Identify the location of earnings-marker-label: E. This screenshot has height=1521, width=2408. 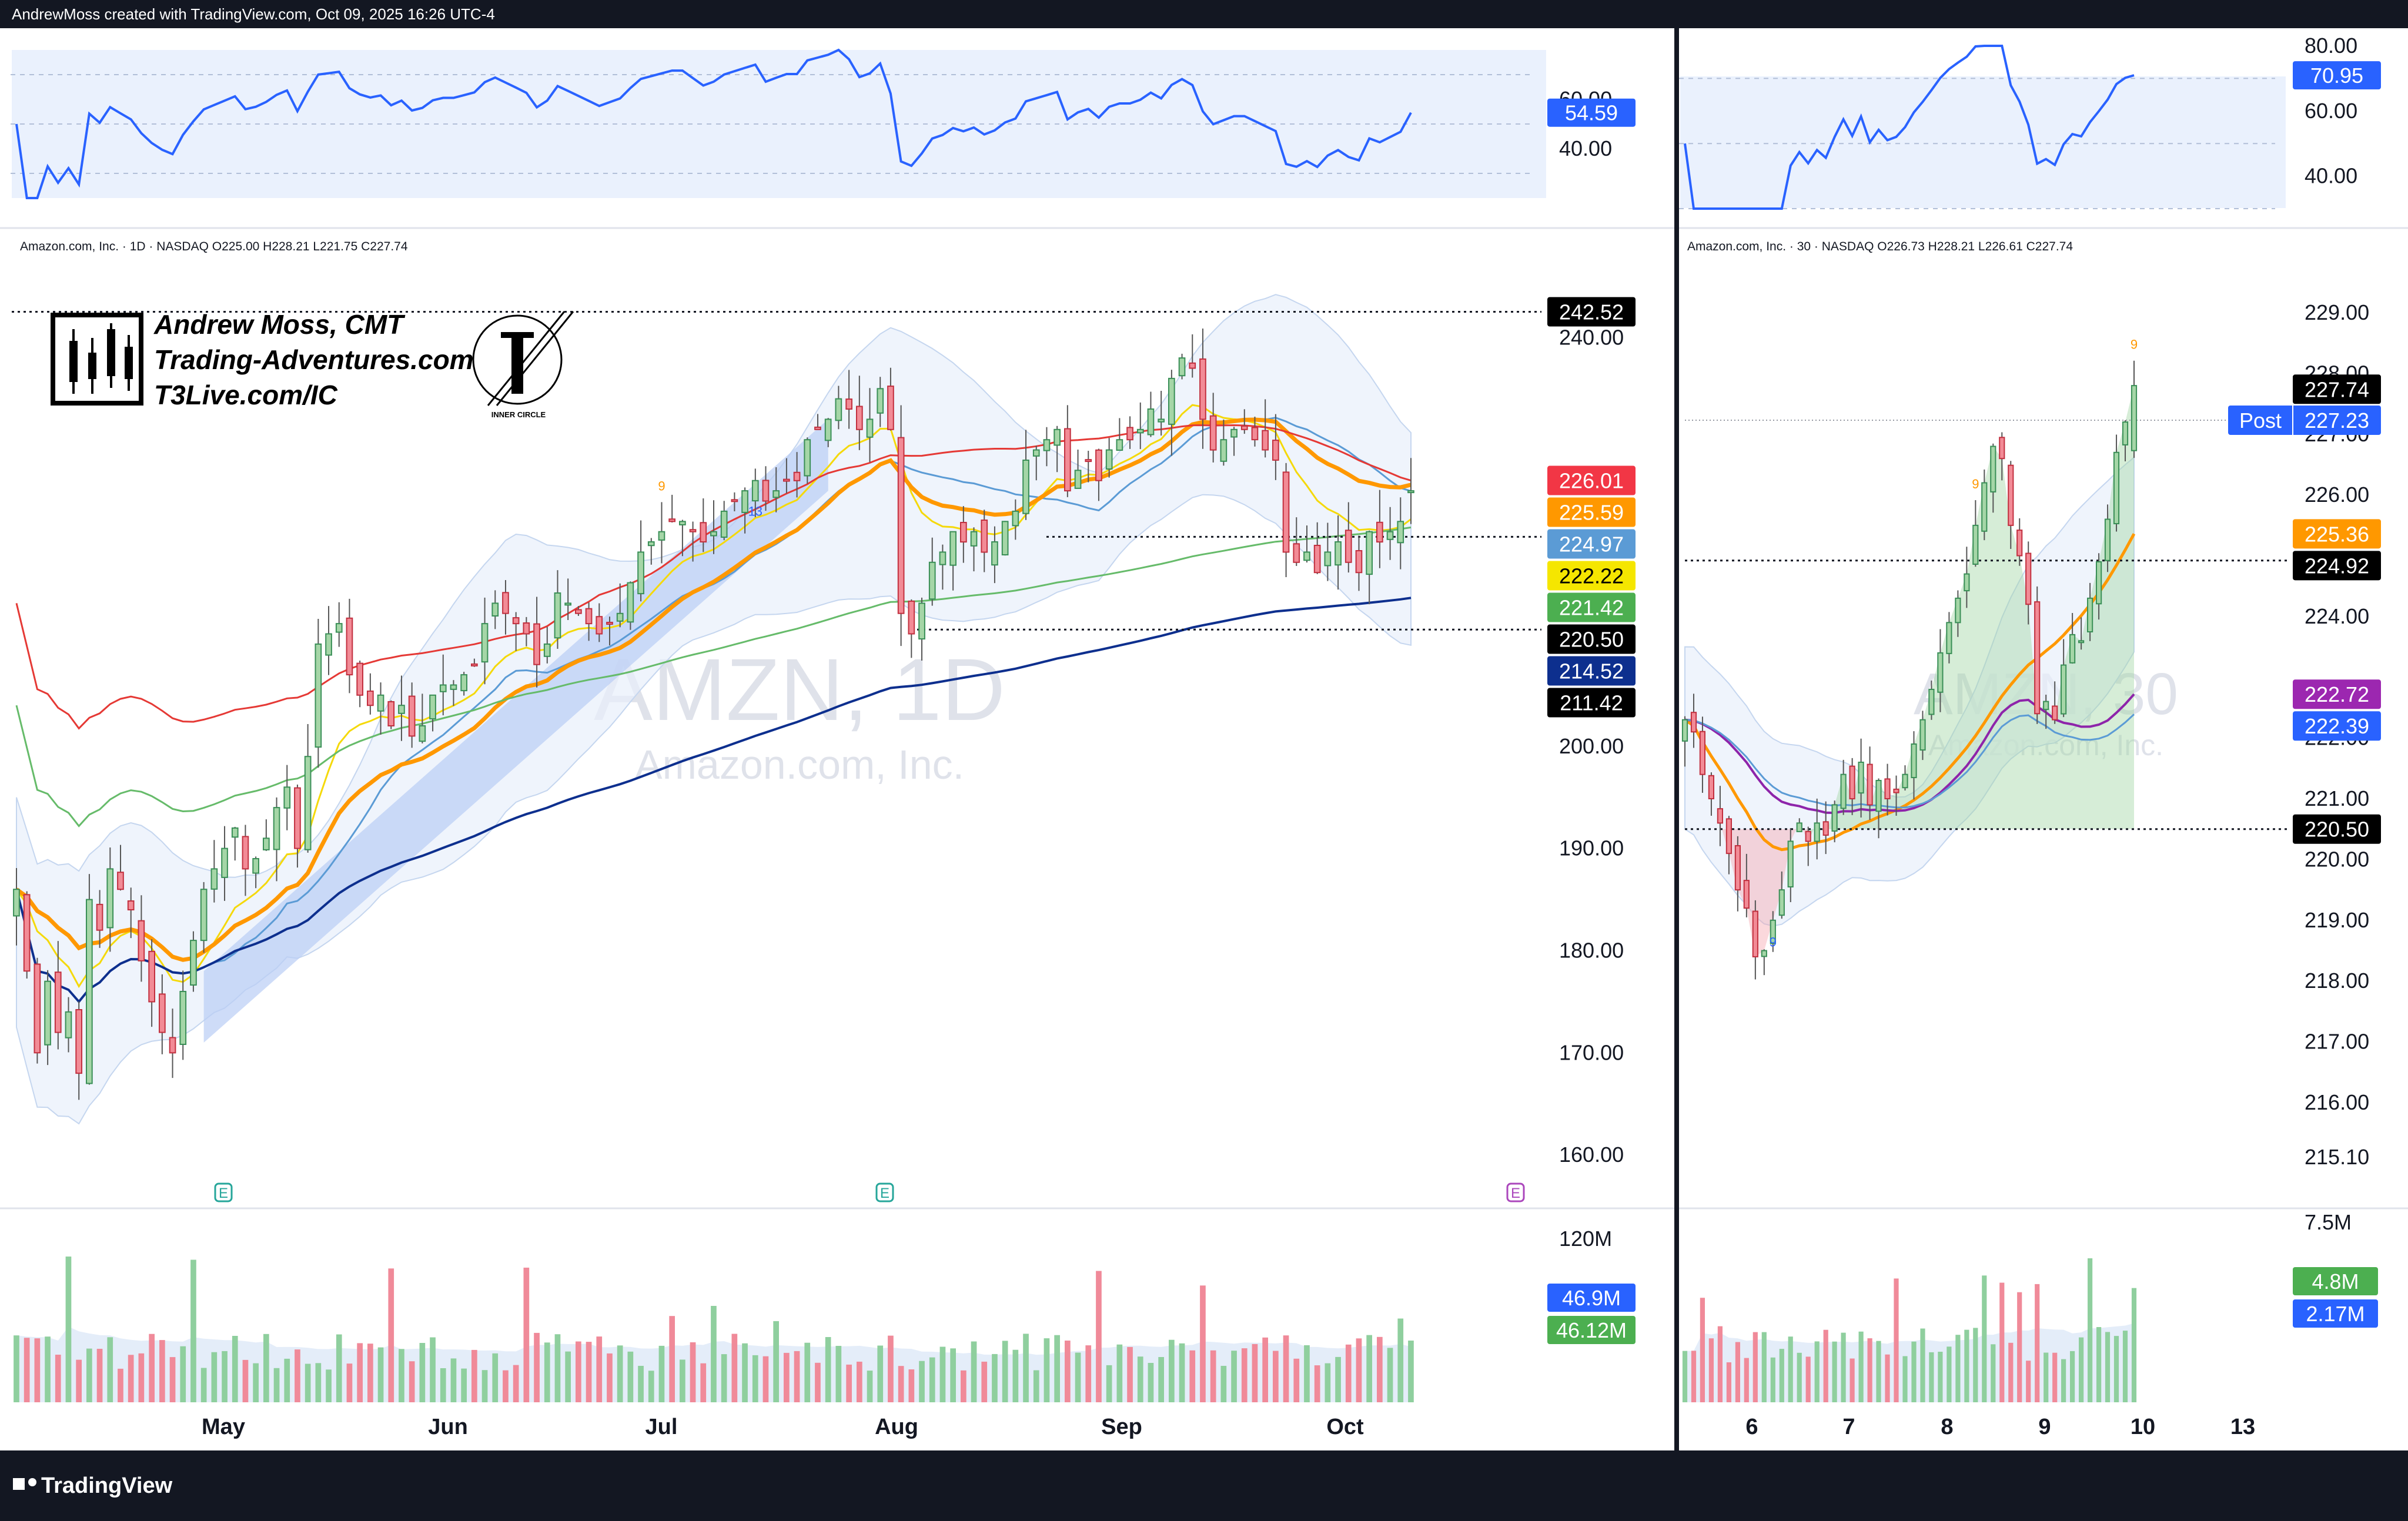
(1515, 1193).